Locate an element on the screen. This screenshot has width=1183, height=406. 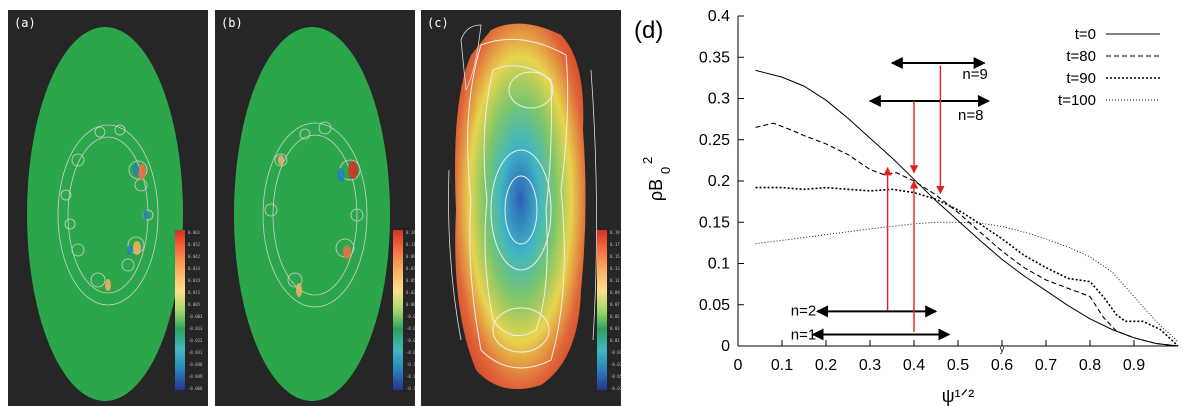
x-axis-label-small: y is located at coordinates (1002, 349).